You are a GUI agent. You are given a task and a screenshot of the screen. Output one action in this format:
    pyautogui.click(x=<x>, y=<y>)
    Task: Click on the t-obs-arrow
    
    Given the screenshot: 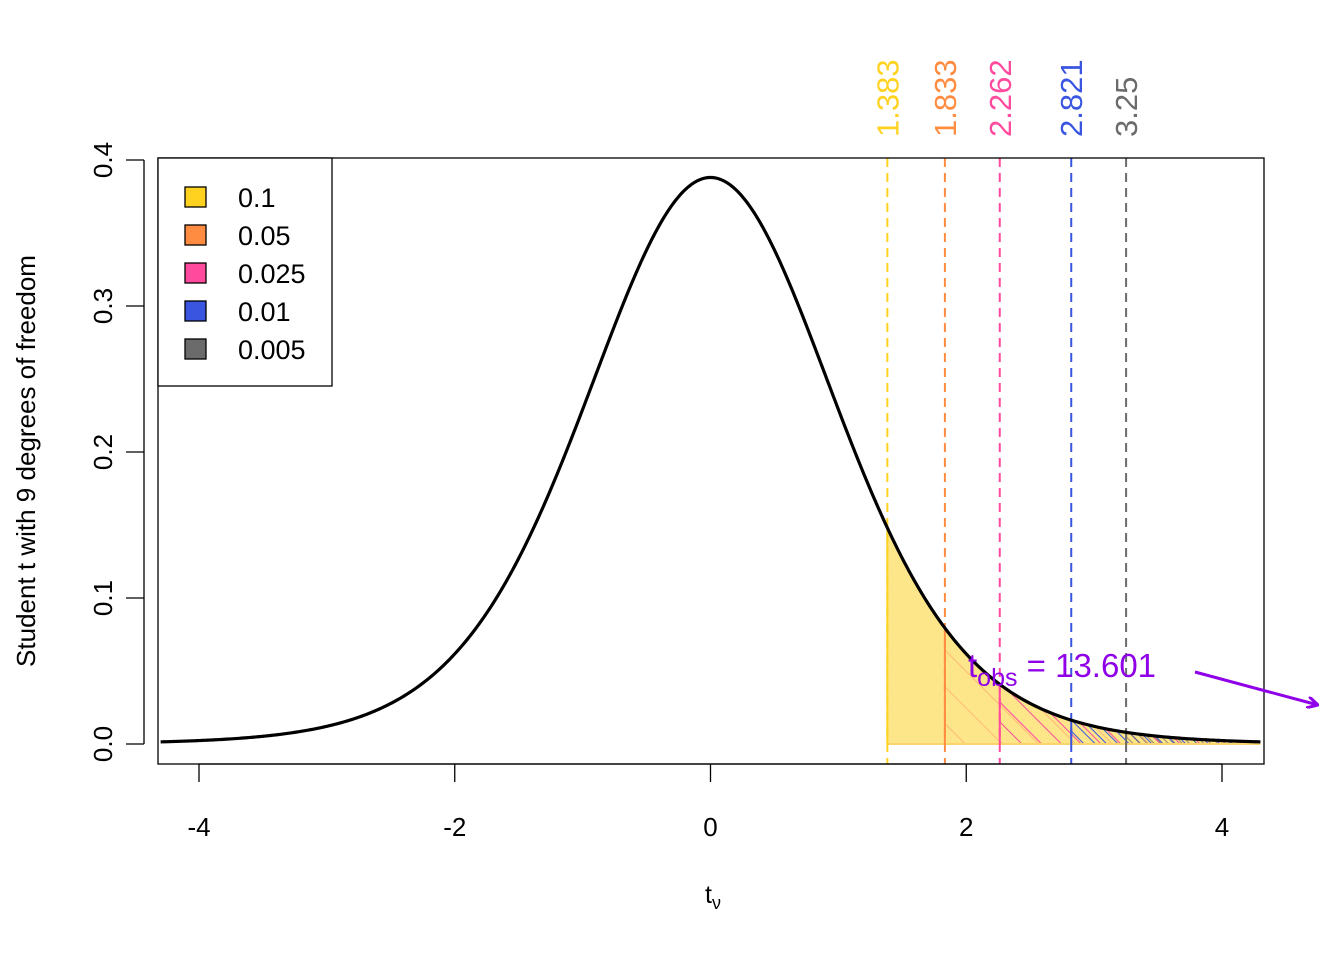 What is the action you would take?
    pyautogui.click(x=1256, y=687)
    